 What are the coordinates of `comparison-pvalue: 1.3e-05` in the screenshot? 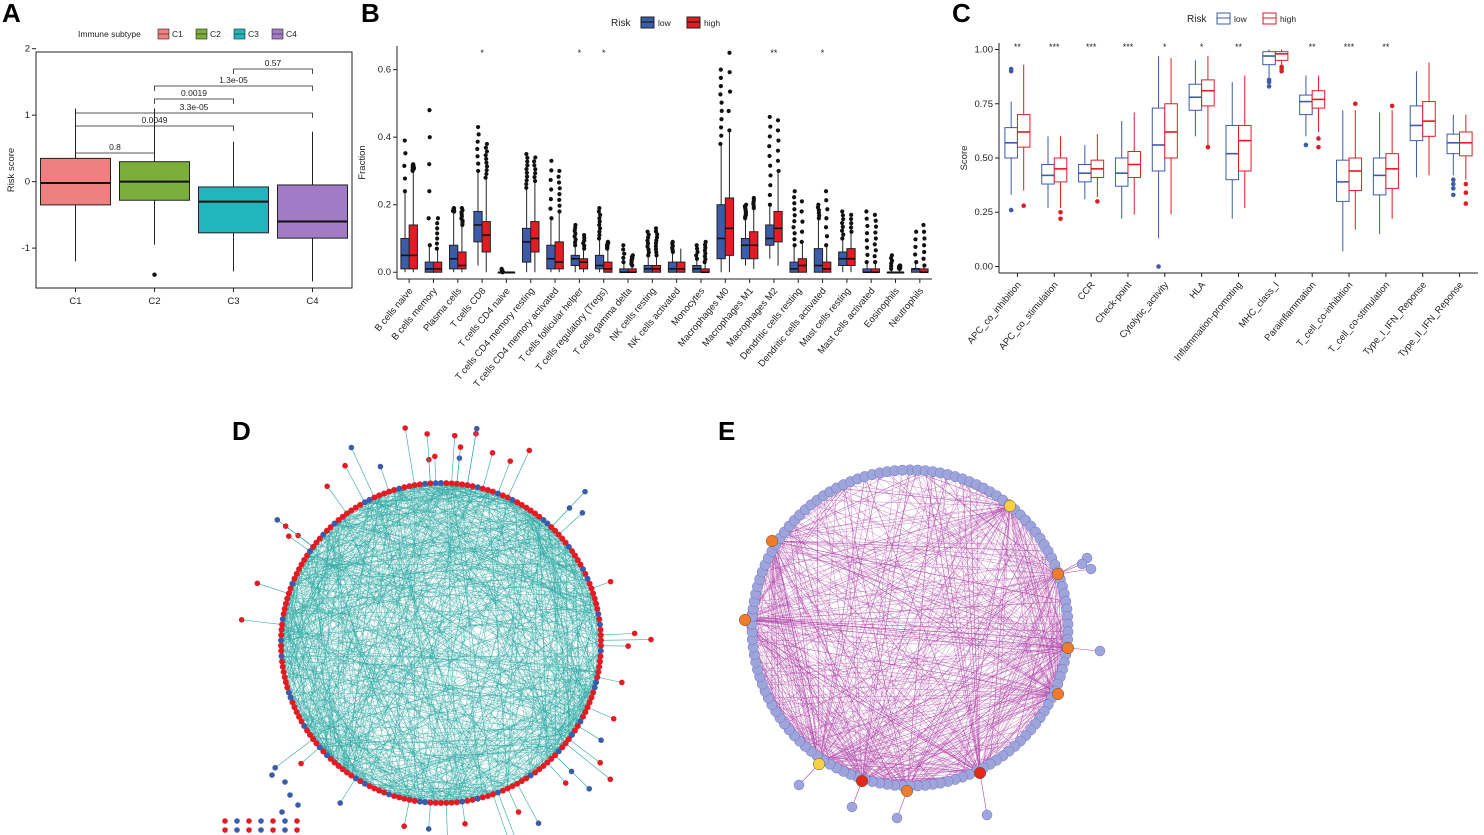 It's located at (233, 80).